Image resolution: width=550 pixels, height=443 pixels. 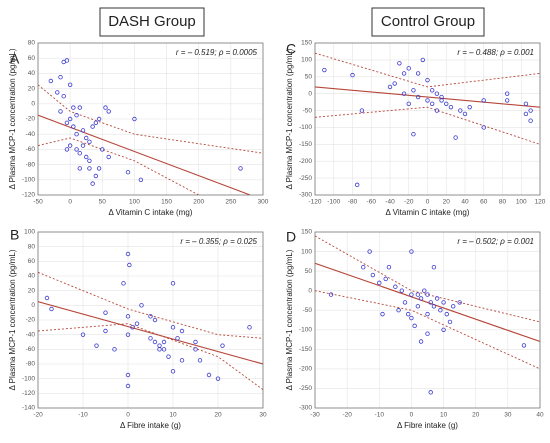 What do you see at coordinates (103, 202) in the screenshot?
I see `x-tick-label: 50` at bounding box center [103, 202].